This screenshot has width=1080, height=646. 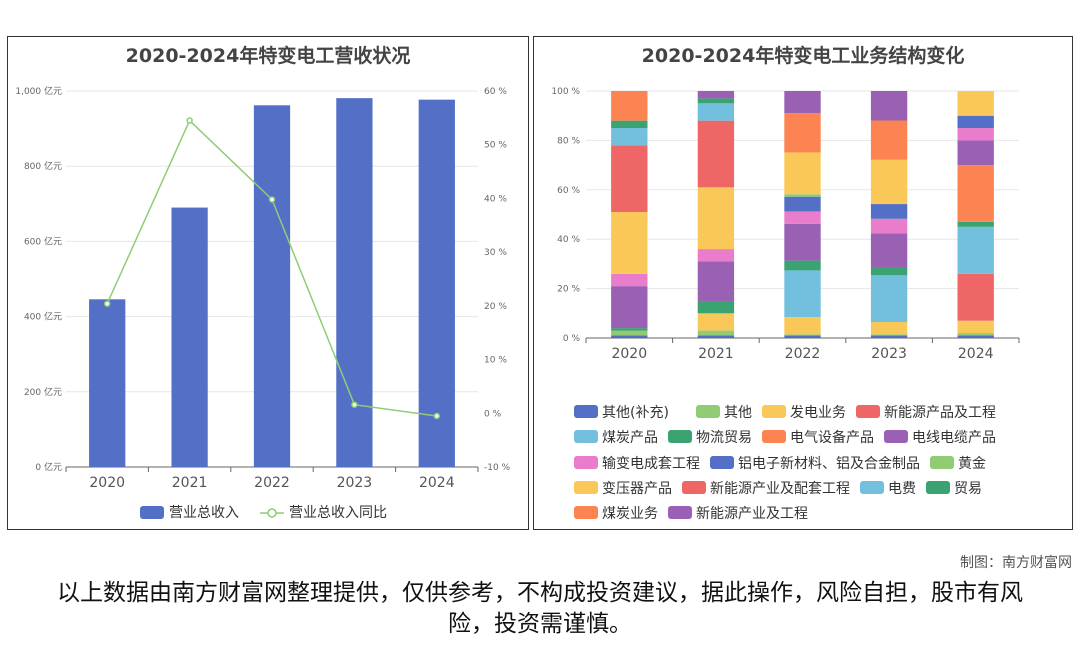 What do you see at coordinates (568, 141) in the screenshot?
I see `y-tick-label: 80 %` at bounding box center [568, 141].